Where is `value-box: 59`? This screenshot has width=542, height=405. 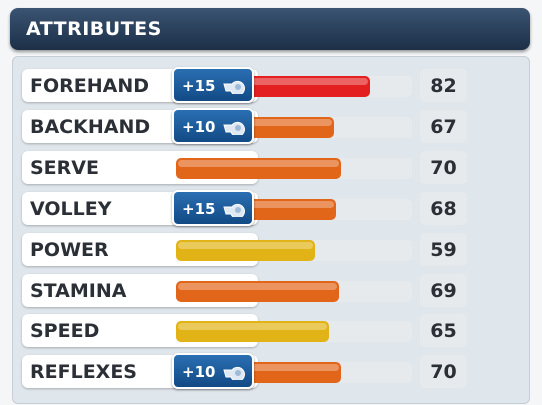 value-box: 59 is located at coordinates (443, 249).